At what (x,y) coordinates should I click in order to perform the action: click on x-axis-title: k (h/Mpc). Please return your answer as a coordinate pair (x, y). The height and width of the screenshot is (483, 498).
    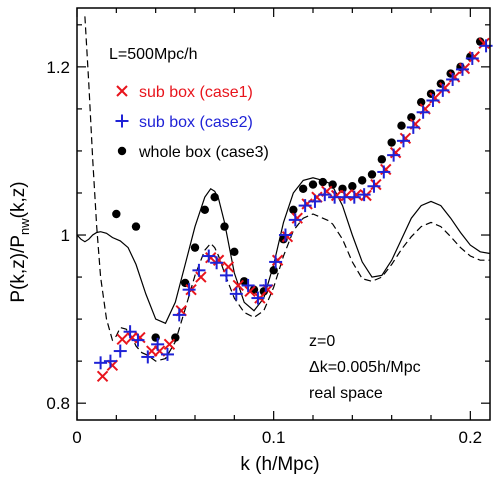
    Looking at the image, I should click on (279, 464).